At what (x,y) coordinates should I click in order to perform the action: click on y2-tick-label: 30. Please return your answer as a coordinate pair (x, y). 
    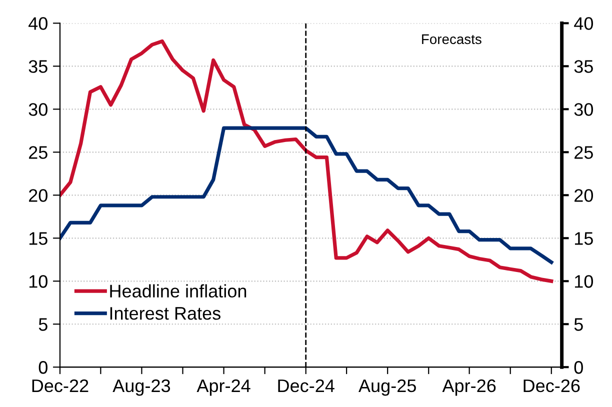
    Looking at the image, I should click on (583, 109).